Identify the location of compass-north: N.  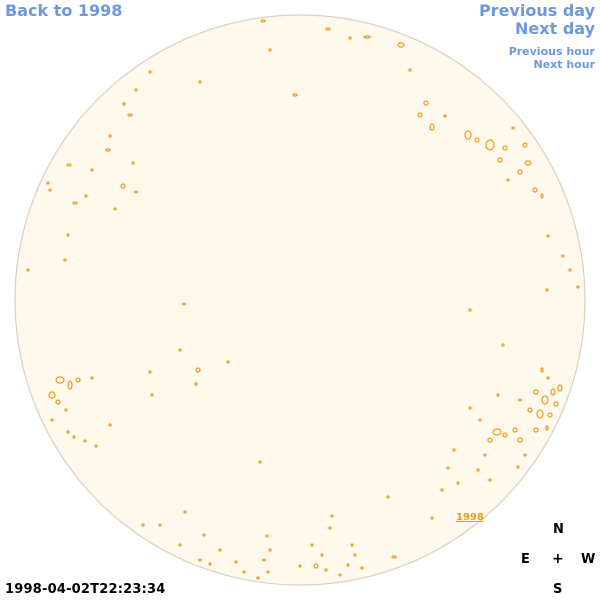
(558, 529).